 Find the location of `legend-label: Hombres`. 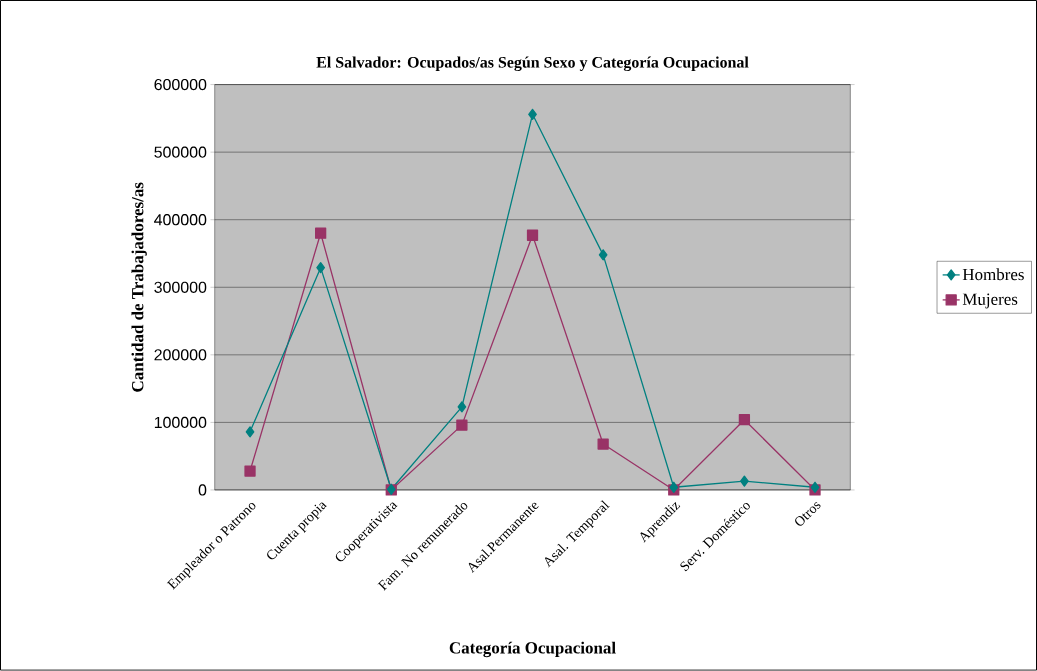

legend-label: Hombres is located at coordinates (993, 274).